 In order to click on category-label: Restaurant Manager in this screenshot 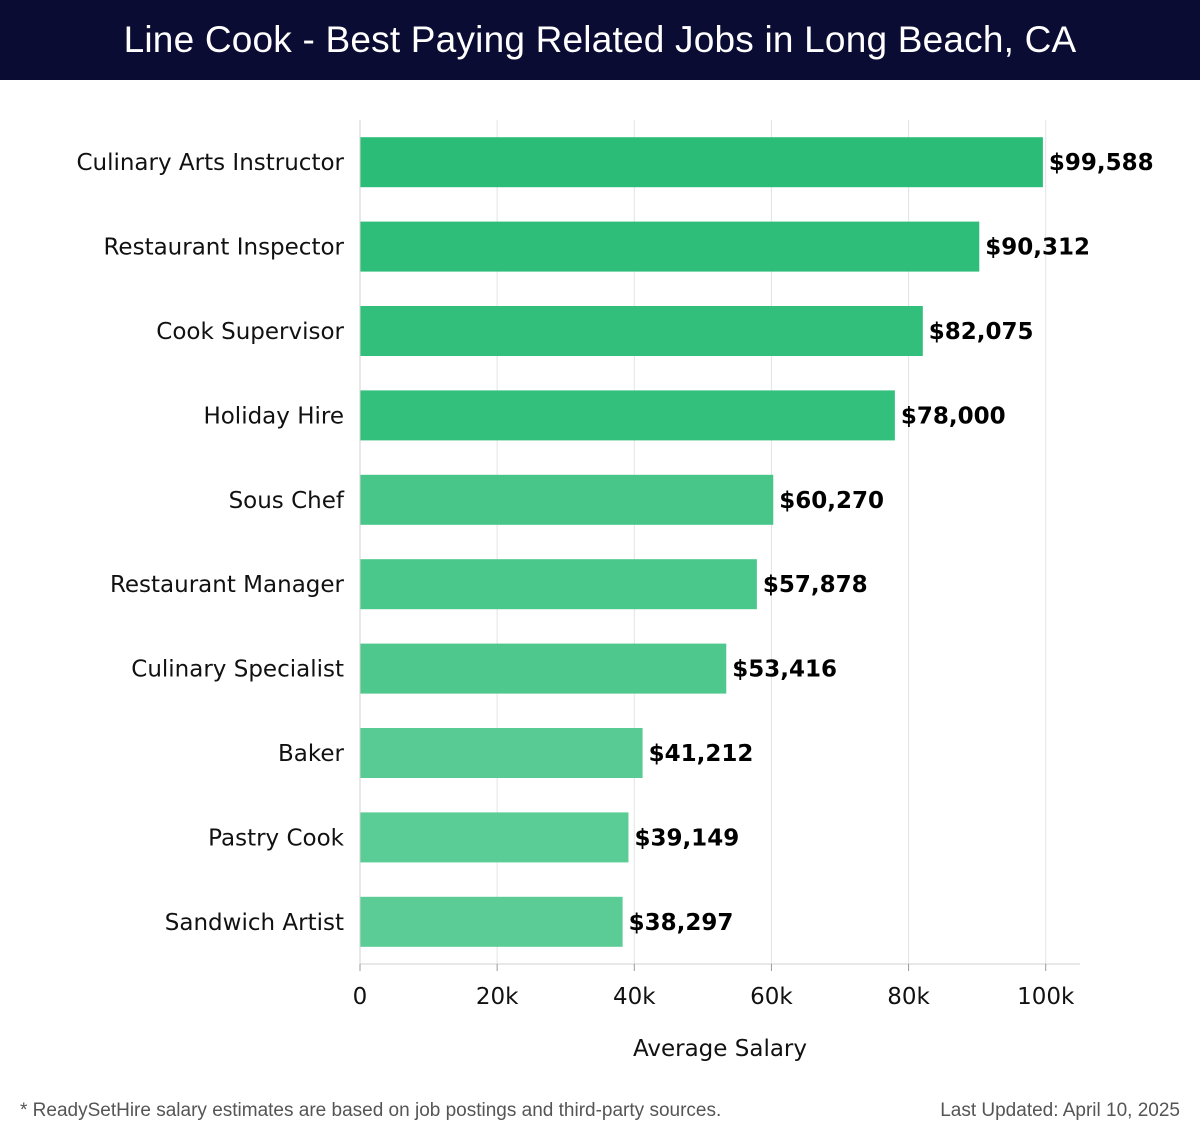, I will do `click(227, 585)`.